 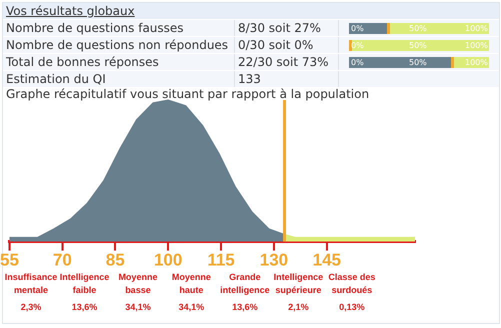 What do you see at coordinates (31, 284) in the screenshot?
I see `text: Insuffisance mentale` at bounding box center [31, 284].